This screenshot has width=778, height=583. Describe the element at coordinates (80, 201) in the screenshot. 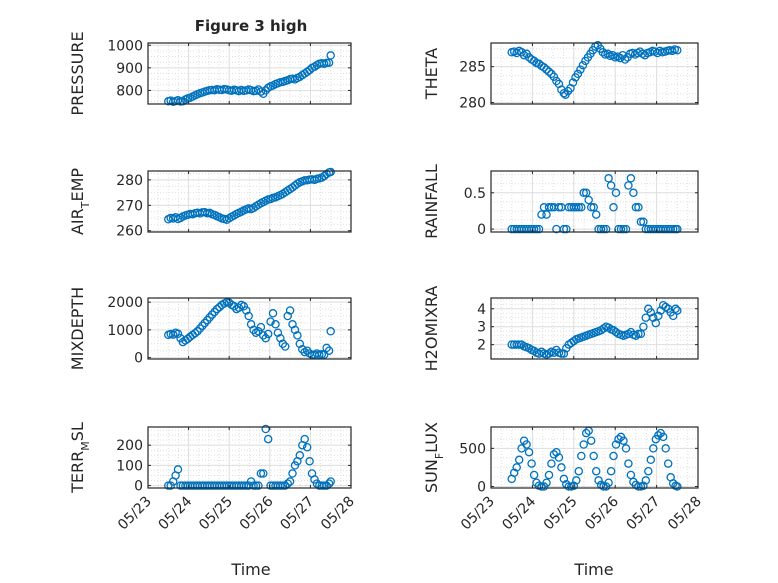

I see `y-axis-label: AIRTEMP` at that location.